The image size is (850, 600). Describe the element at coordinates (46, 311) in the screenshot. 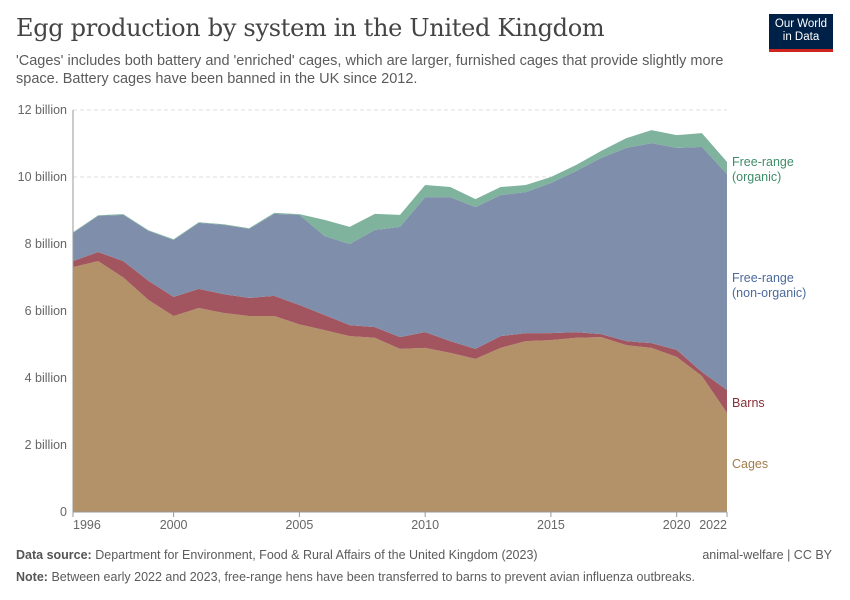

I see `y-tick-label: 6 billion` at that location.